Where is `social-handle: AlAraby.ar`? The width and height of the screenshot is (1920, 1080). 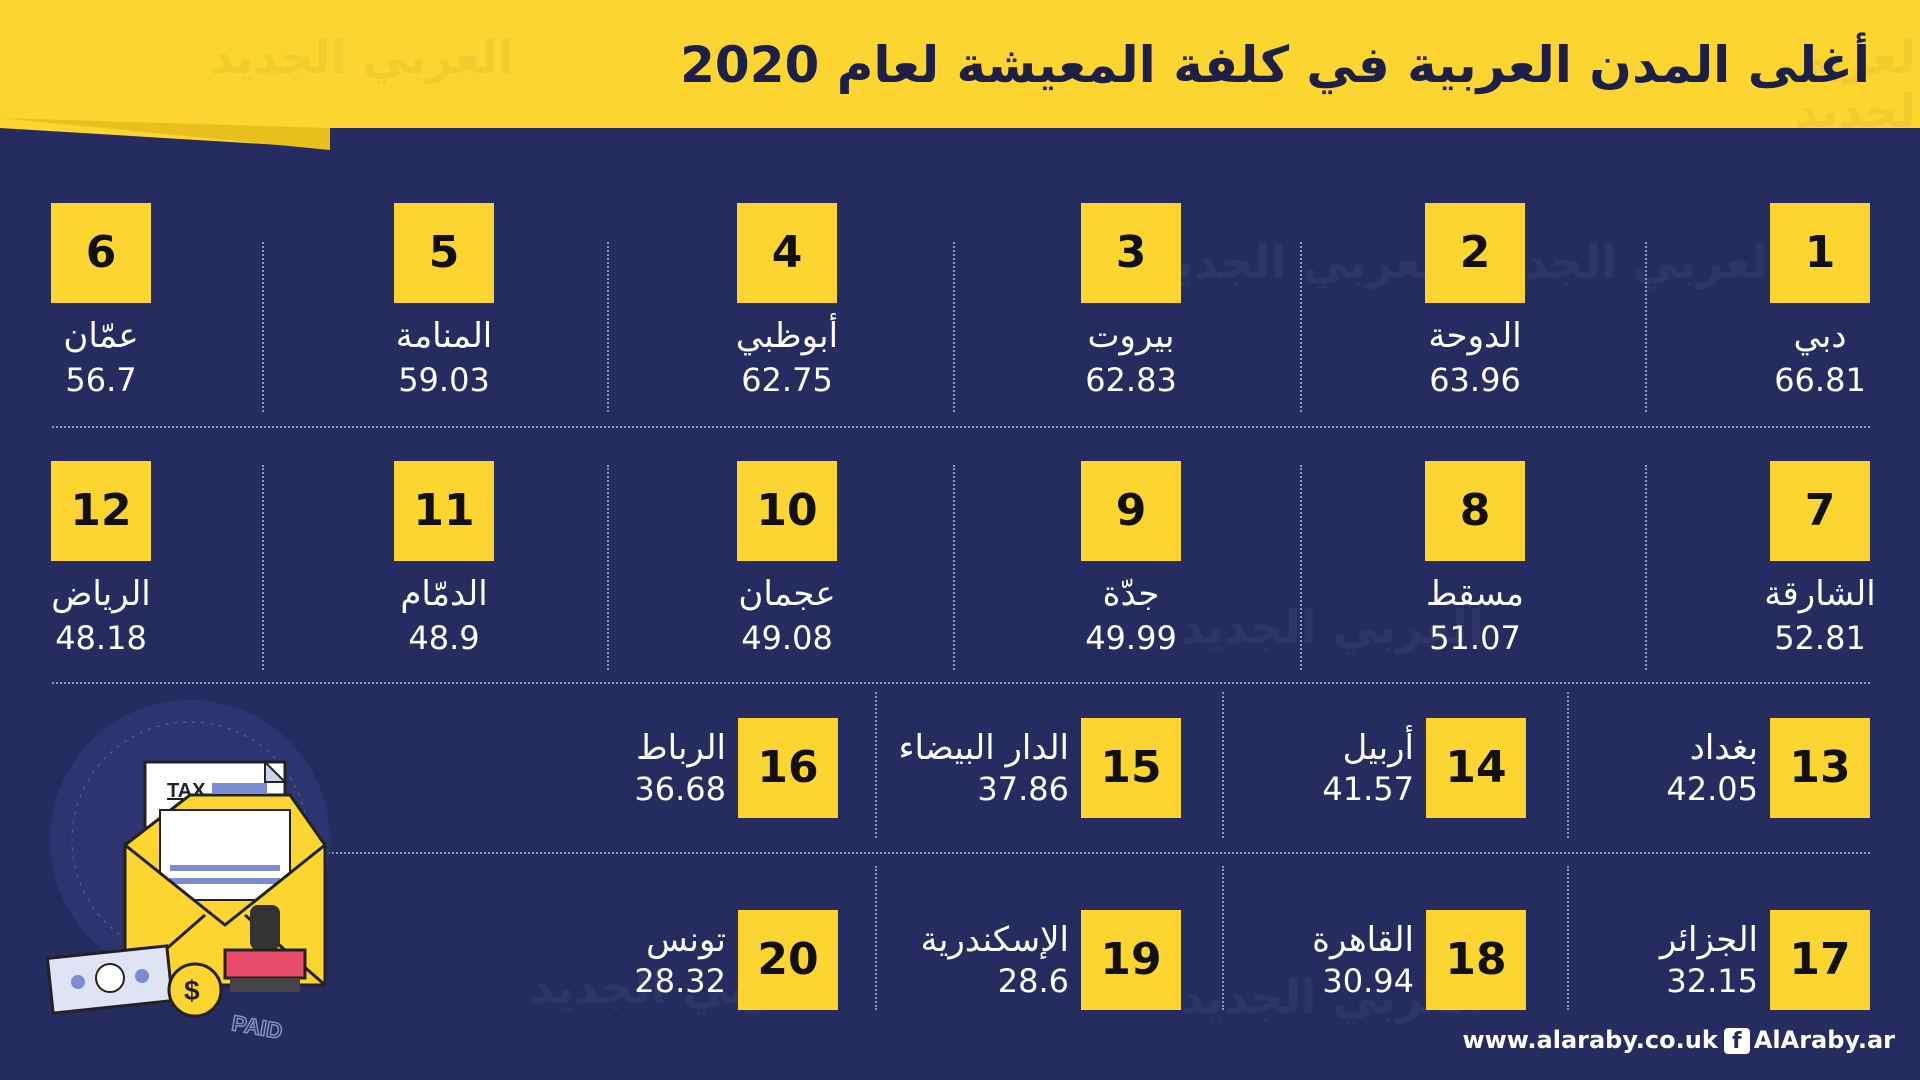
social-handle: AlAraby.ar is located at coordinates (1824, 1040).